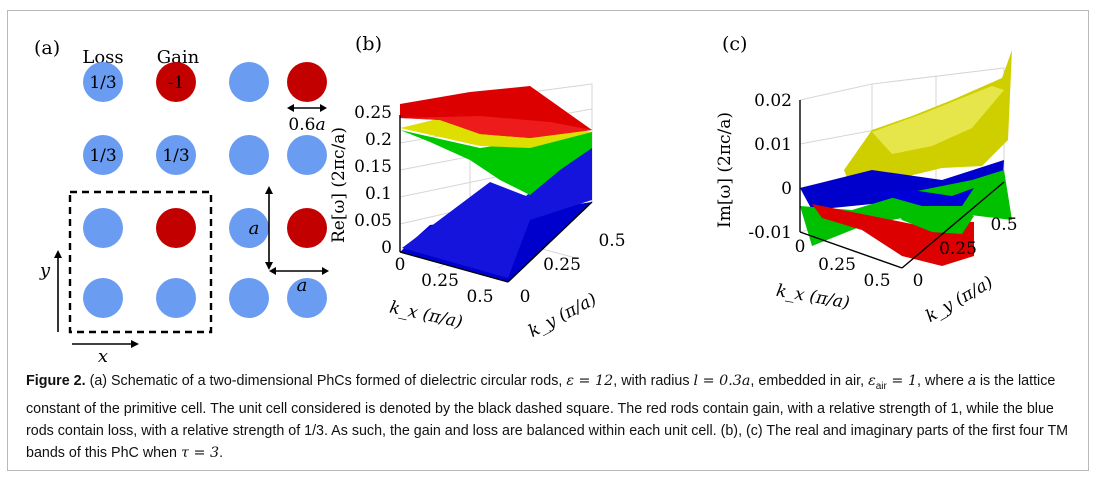 Image resolution: width=1098 pixels, height=481 pixels. Describe the element at coordinates (400, 265) in the screenshot. I see `panel-b-kx-tick: 0` at that location.